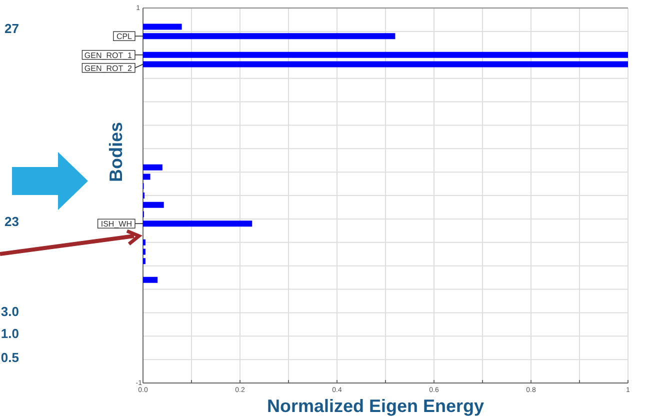 This screenshot has width=648, height=420. What do you see at coordinates (9, 333) in the screenshot?
I see `text: 1.0` at bounding box center [9, 333].